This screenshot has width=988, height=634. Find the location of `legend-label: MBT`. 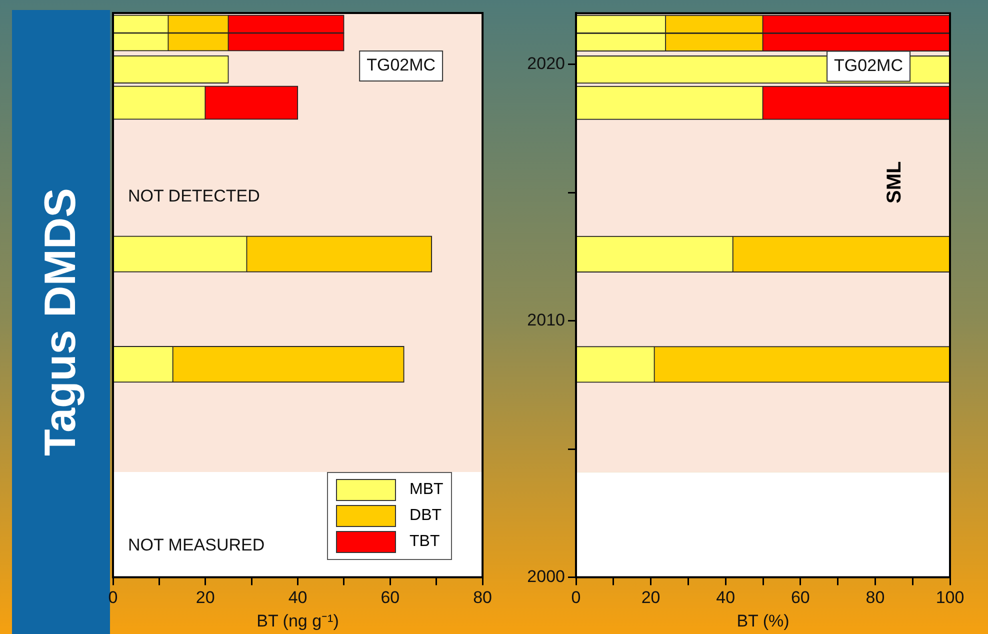

legend-label: MBT is located at coordinates (427, 490).